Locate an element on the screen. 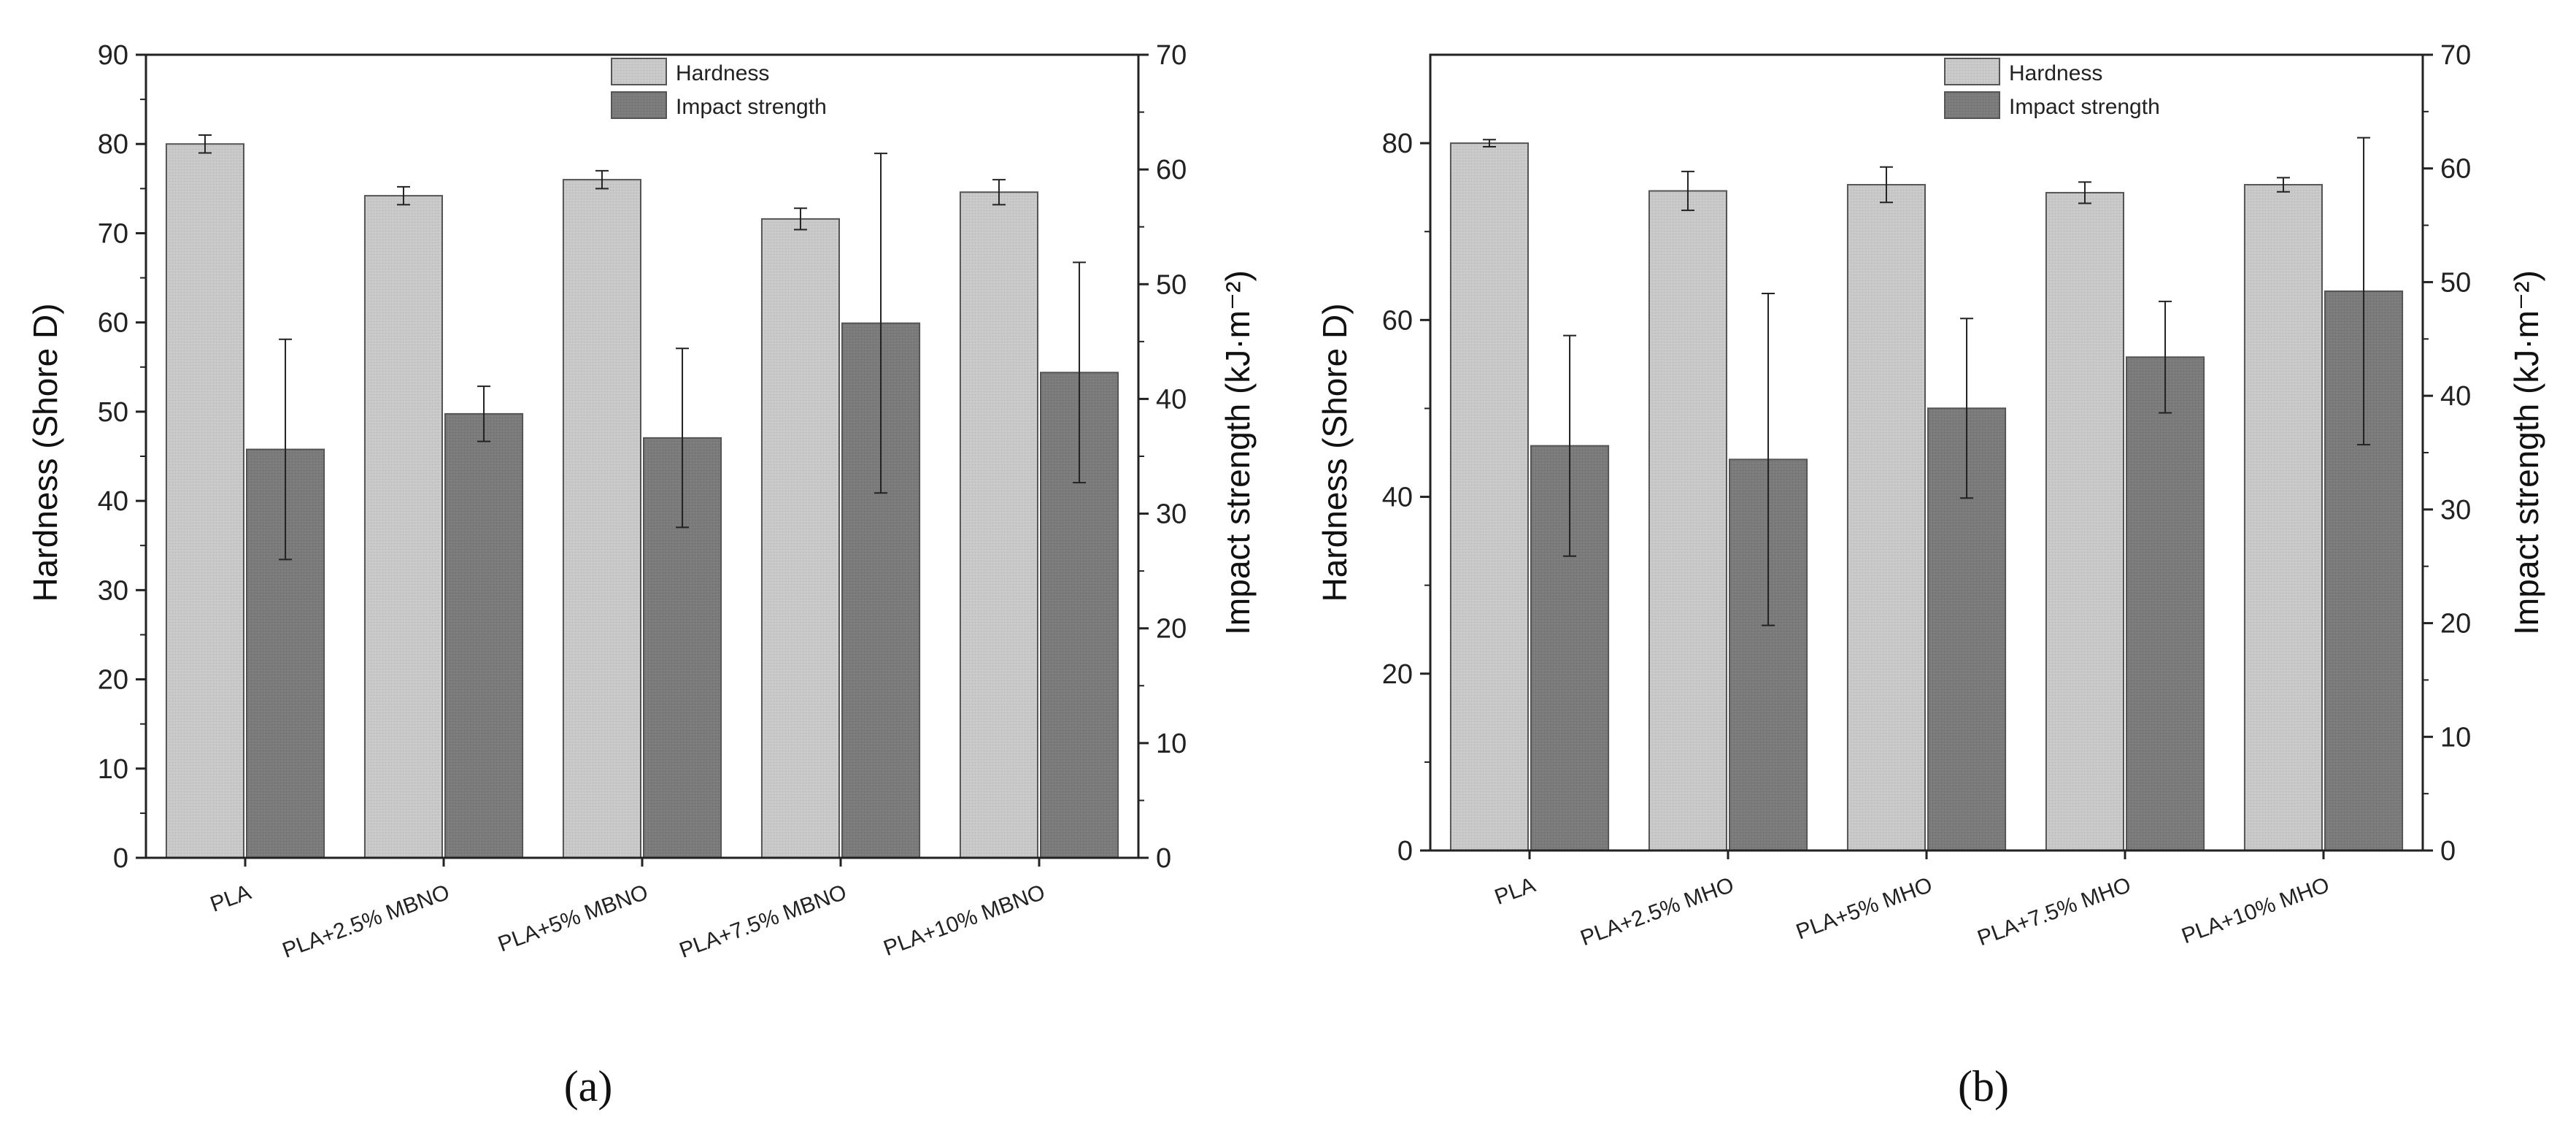 The image size is (2576, 1125). x-tick-label-pla-5-mho: PLA+5% MHO is located at coordinates (1864, 909).